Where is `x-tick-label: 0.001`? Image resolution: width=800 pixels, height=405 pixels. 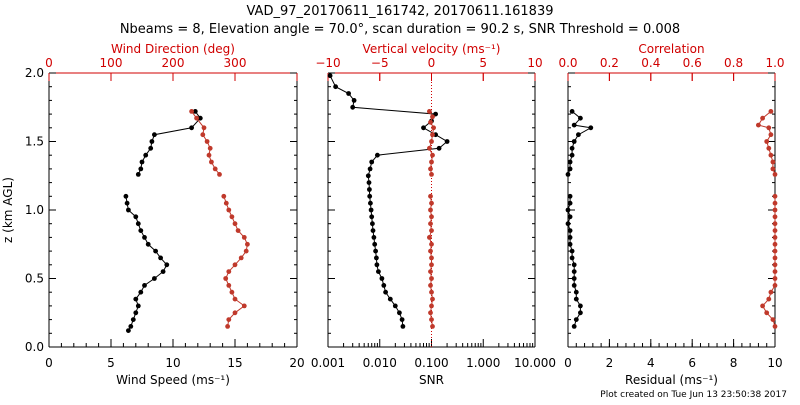
x-tick-label: 0.001 is located at coordinates (328, 363).